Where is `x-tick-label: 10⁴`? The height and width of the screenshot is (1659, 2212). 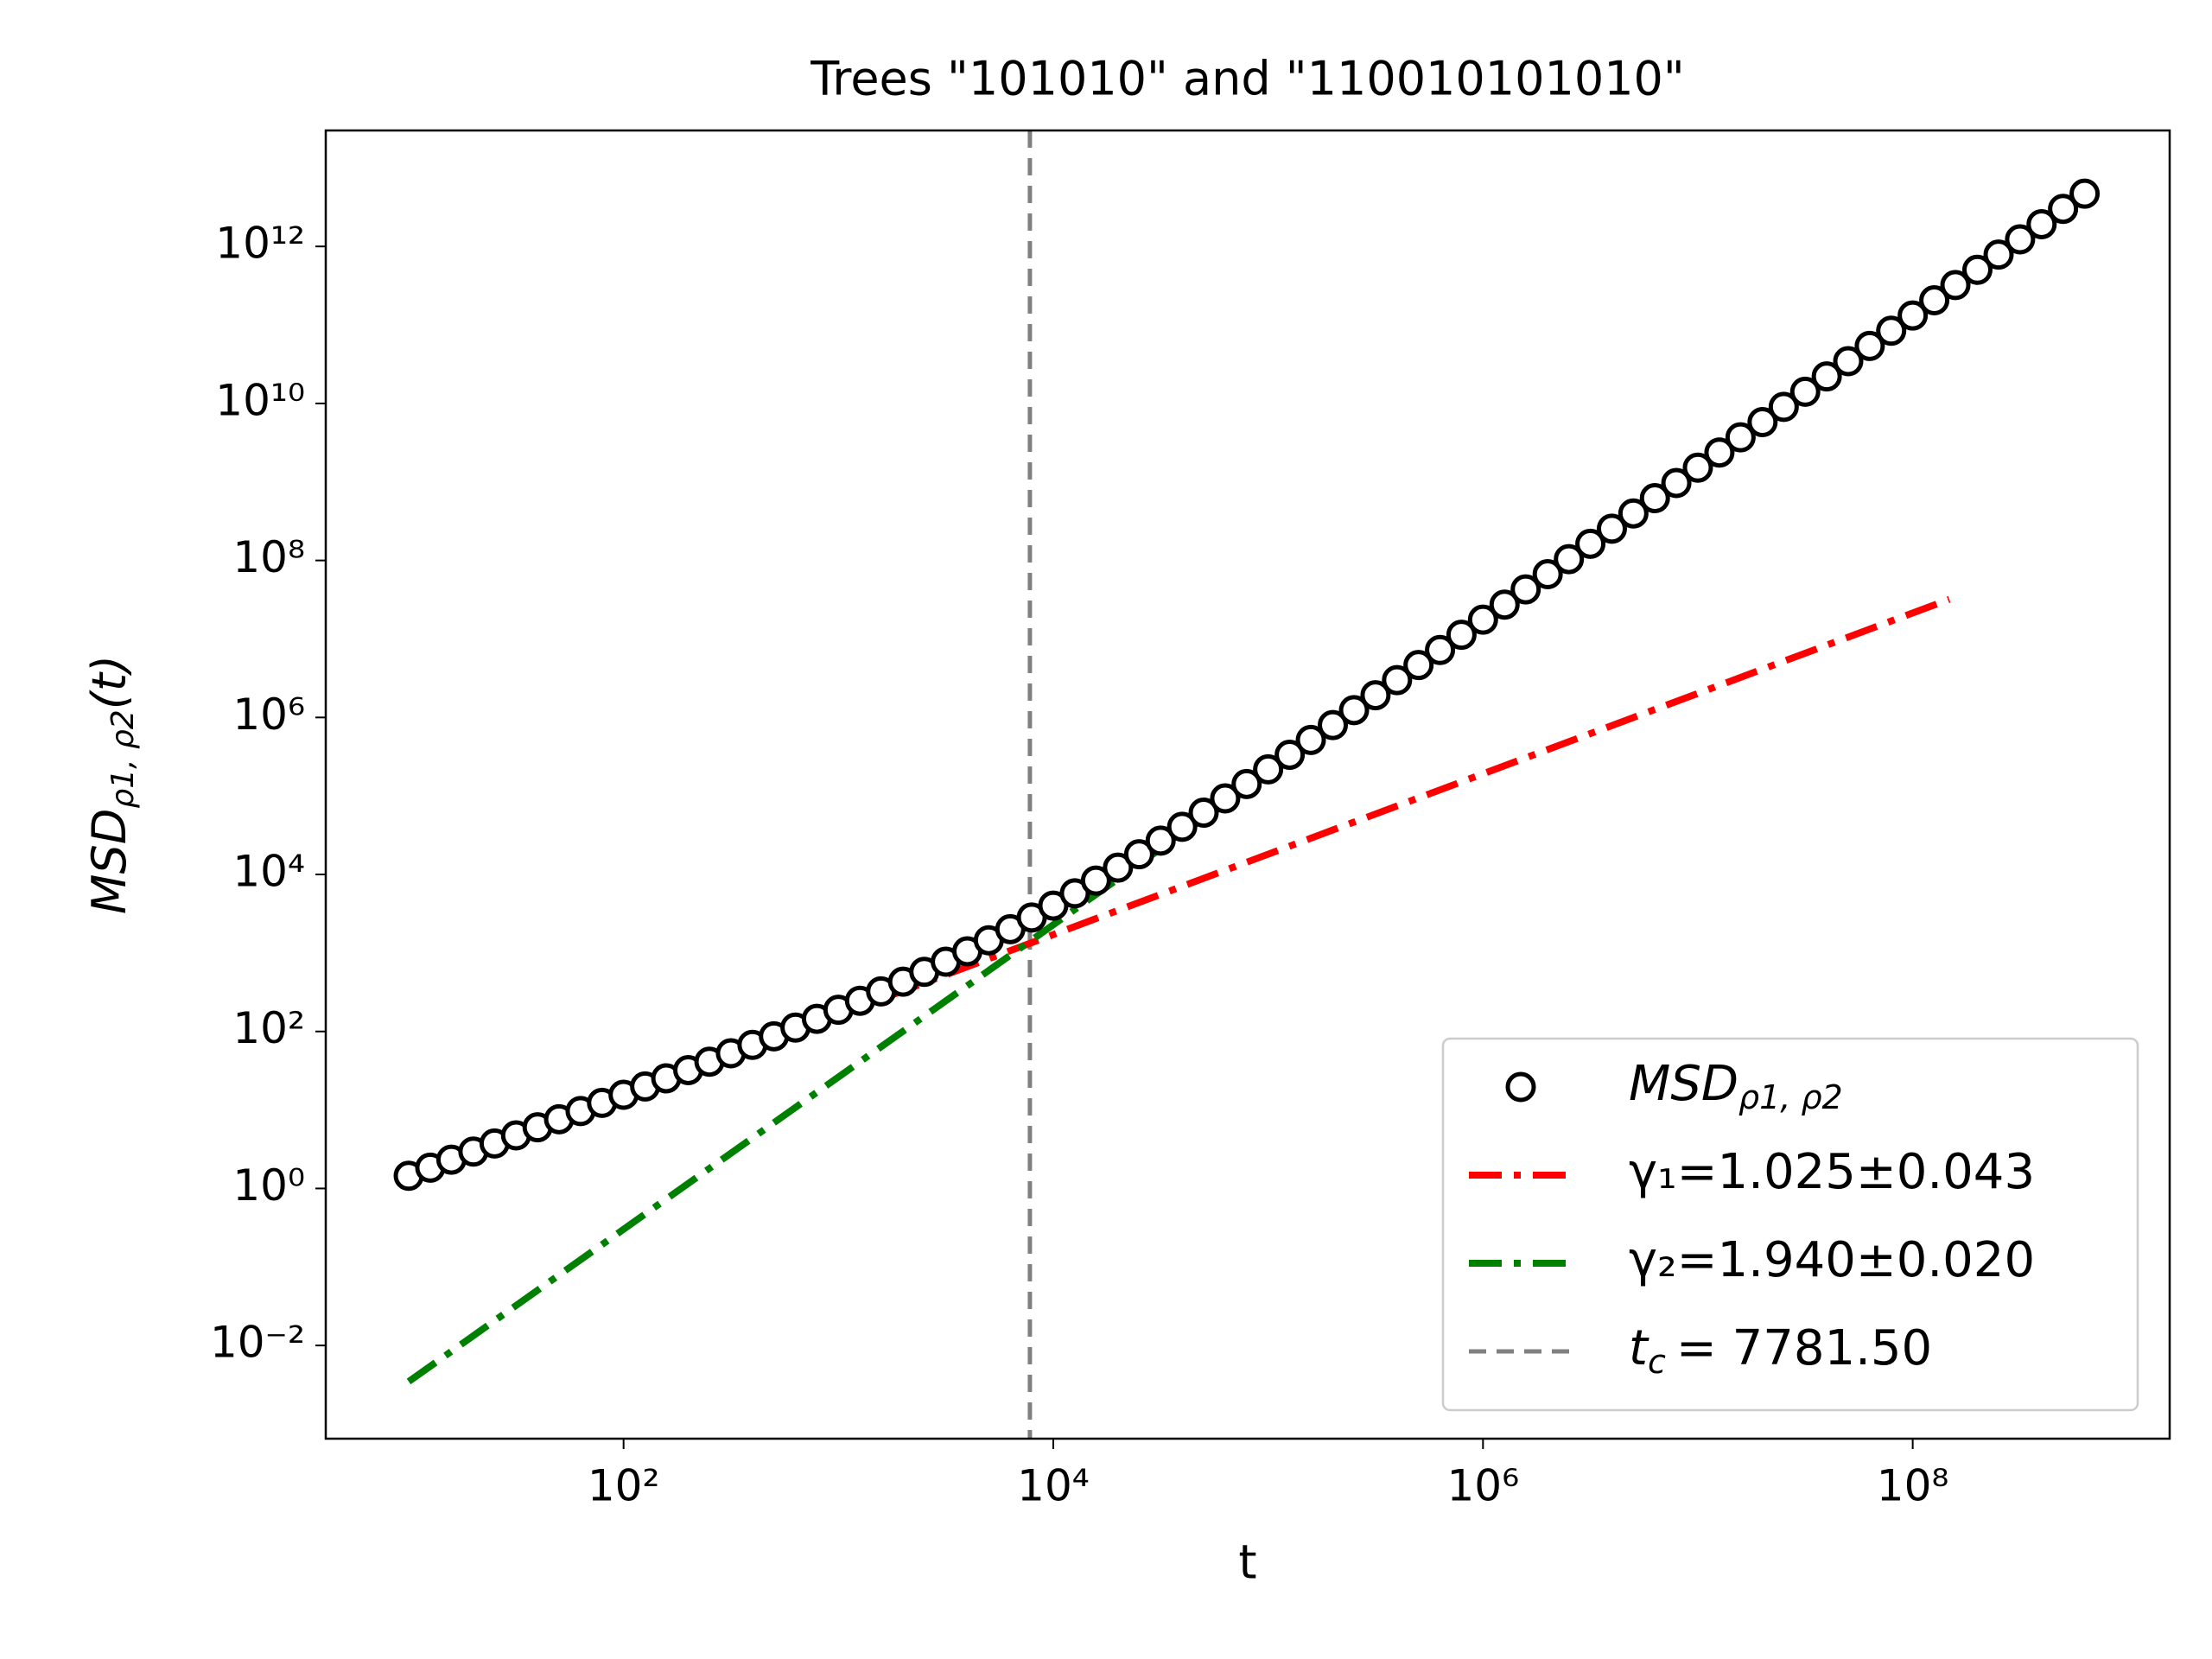 x-tick-label: 10⁴ is located at coordinates (1053, 1486).